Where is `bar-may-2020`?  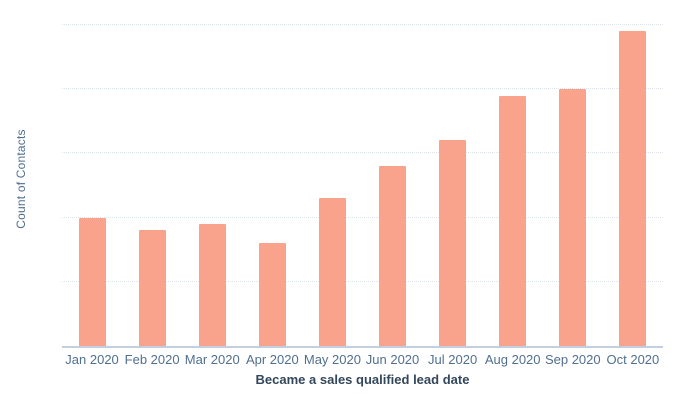 bar-may-2020 is located at coordinates (332, 272).